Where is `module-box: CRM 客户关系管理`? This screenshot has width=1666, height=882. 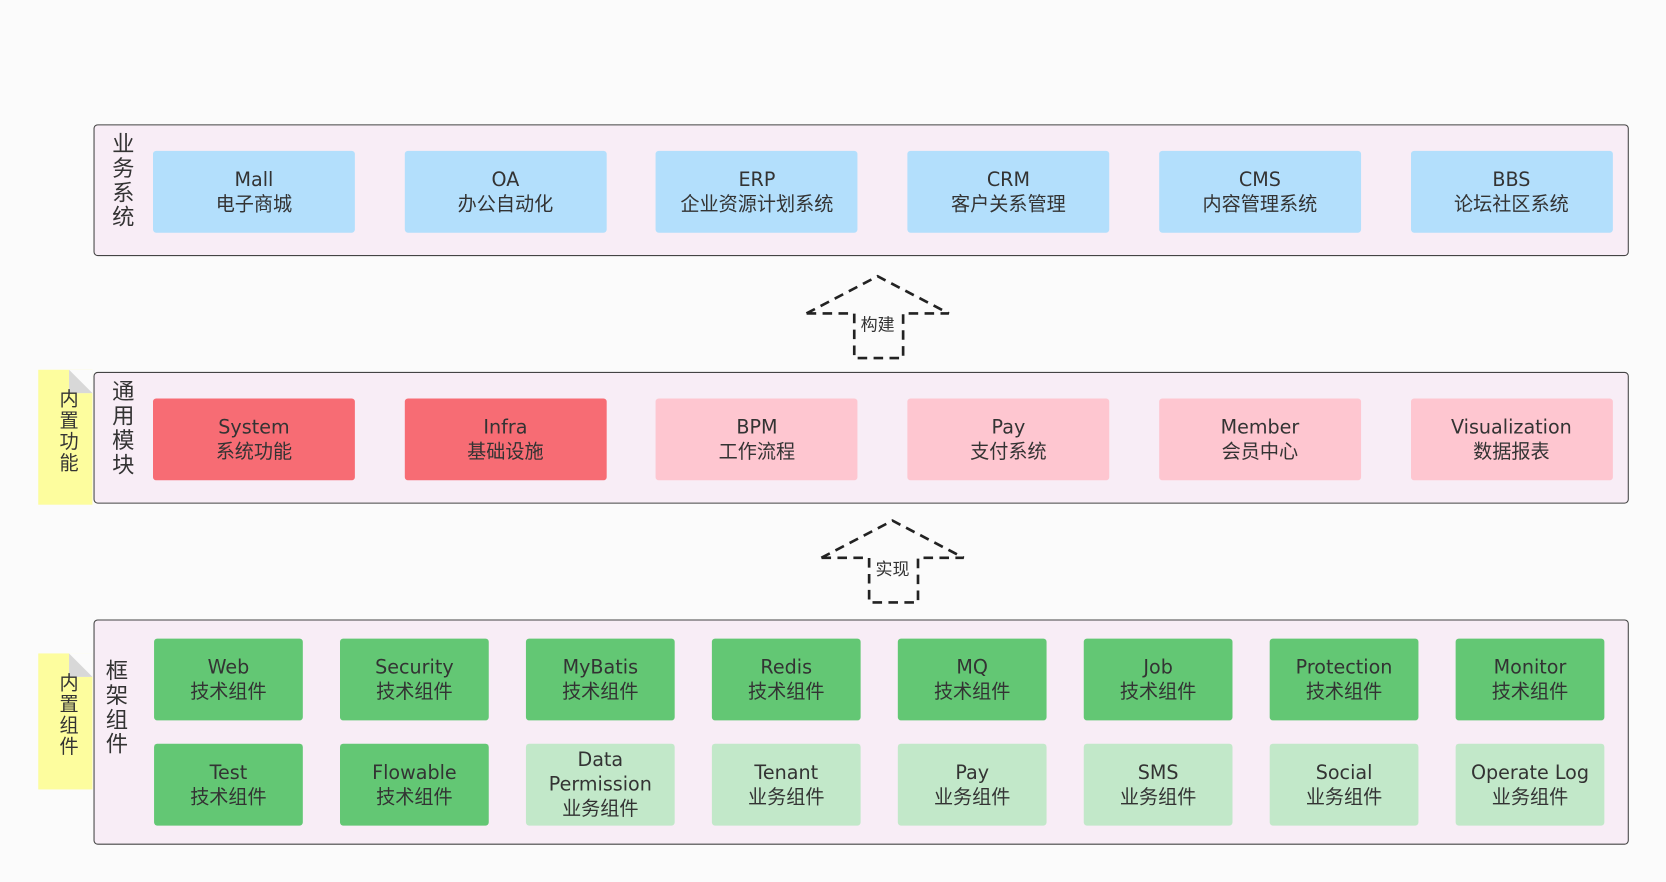 module-box: CRM 客户关系管理 is located at coordinates (1008, 191).